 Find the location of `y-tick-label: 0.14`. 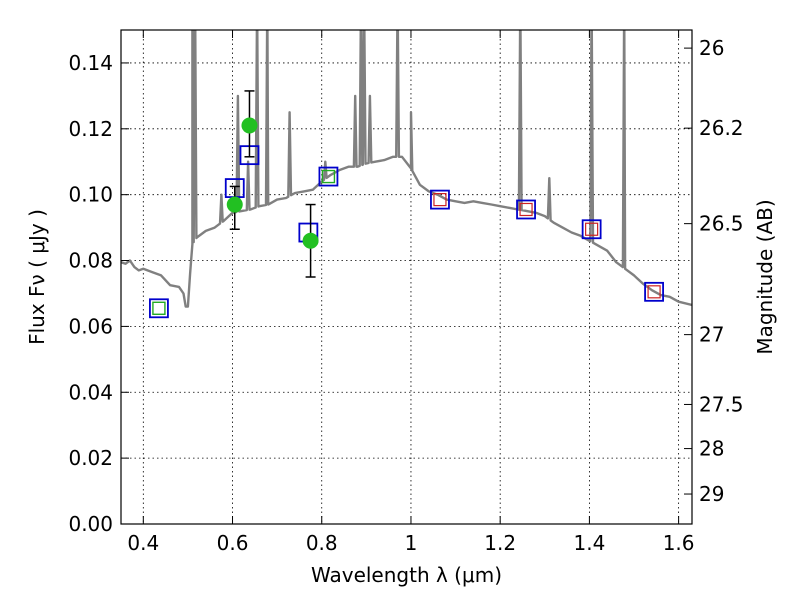

y-tick-label: 0.14 is located at coordinates (90, 63).